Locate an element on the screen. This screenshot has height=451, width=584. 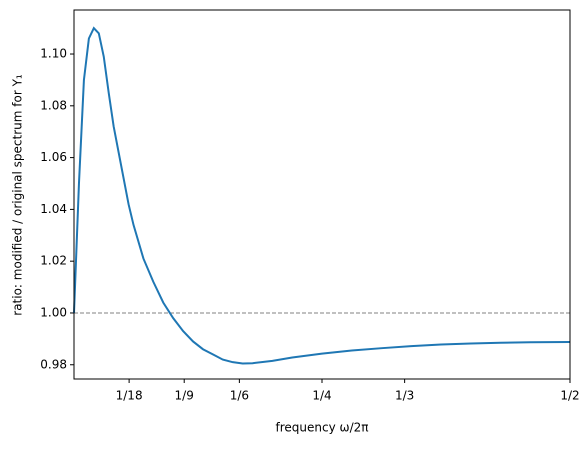
x-tick-label: 1/4 is located at coordinates (321, 396).